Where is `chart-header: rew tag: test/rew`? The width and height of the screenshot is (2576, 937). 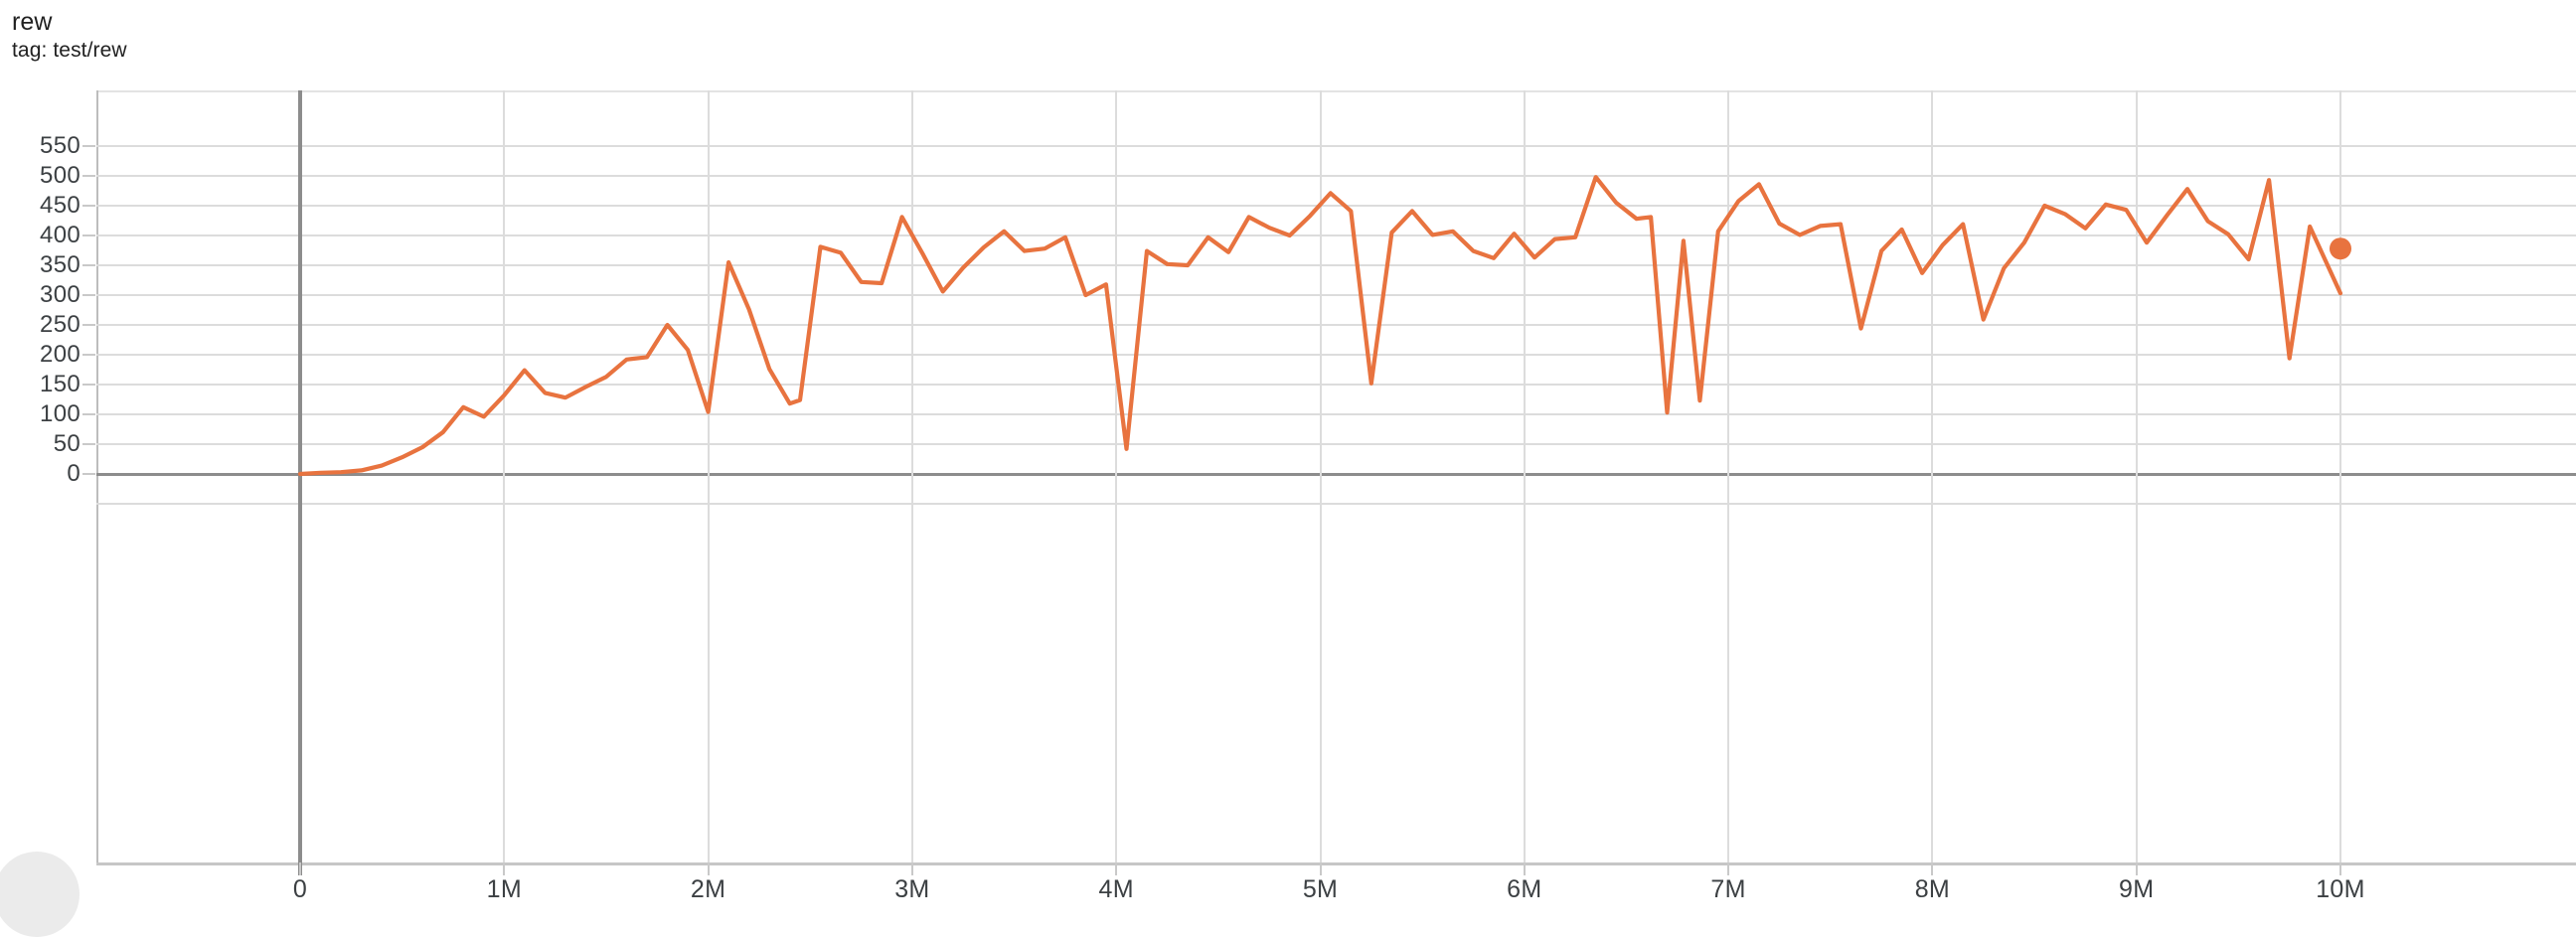 chart-header: rew tag: test/rew is located at coordinates (69, 36).